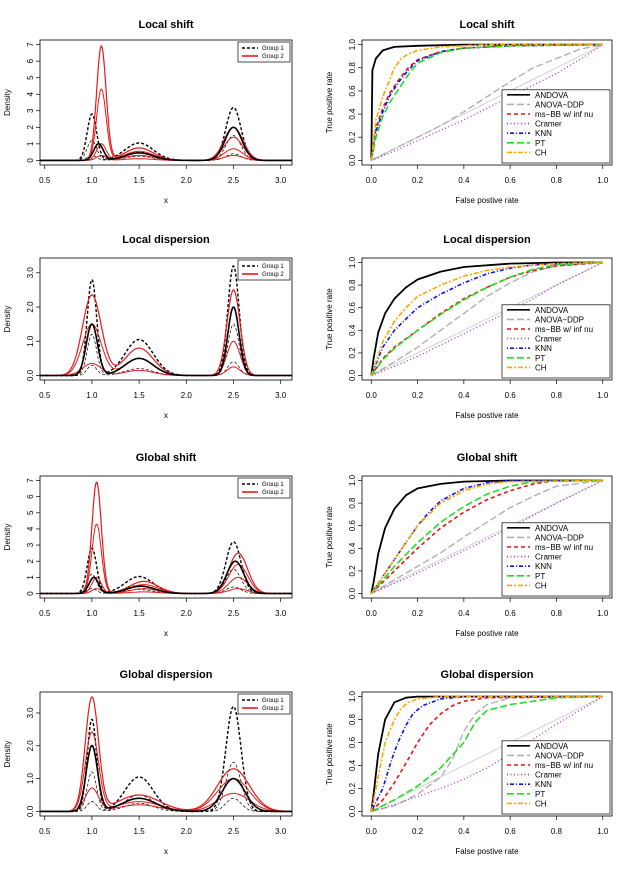 Image resolution: width=632 pixels, height=869 pixels. I want to click on x-tick-label: 2.5, so click(234, 831).